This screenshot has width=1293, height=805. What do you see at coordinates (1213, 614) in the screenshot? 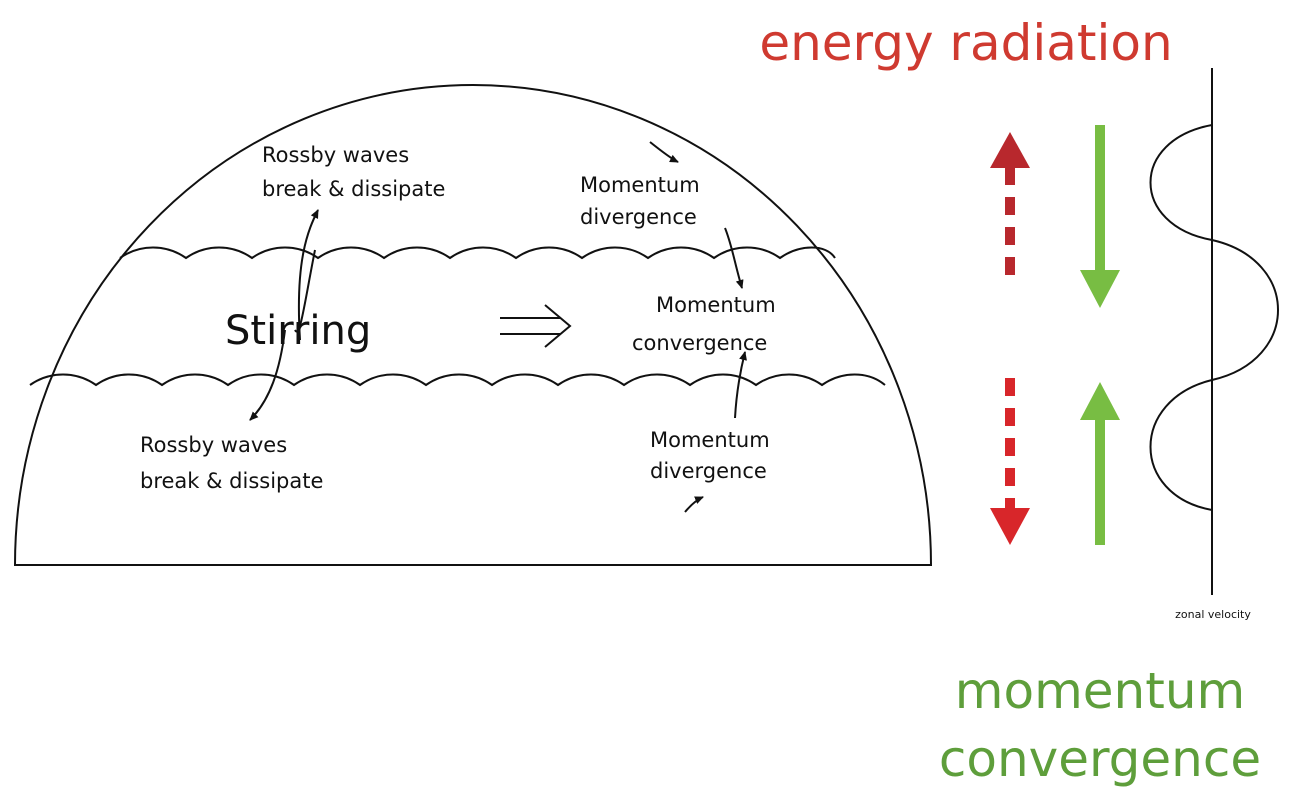
I see `axis-label: zonal velocity` at bounding box center [1213, 614].